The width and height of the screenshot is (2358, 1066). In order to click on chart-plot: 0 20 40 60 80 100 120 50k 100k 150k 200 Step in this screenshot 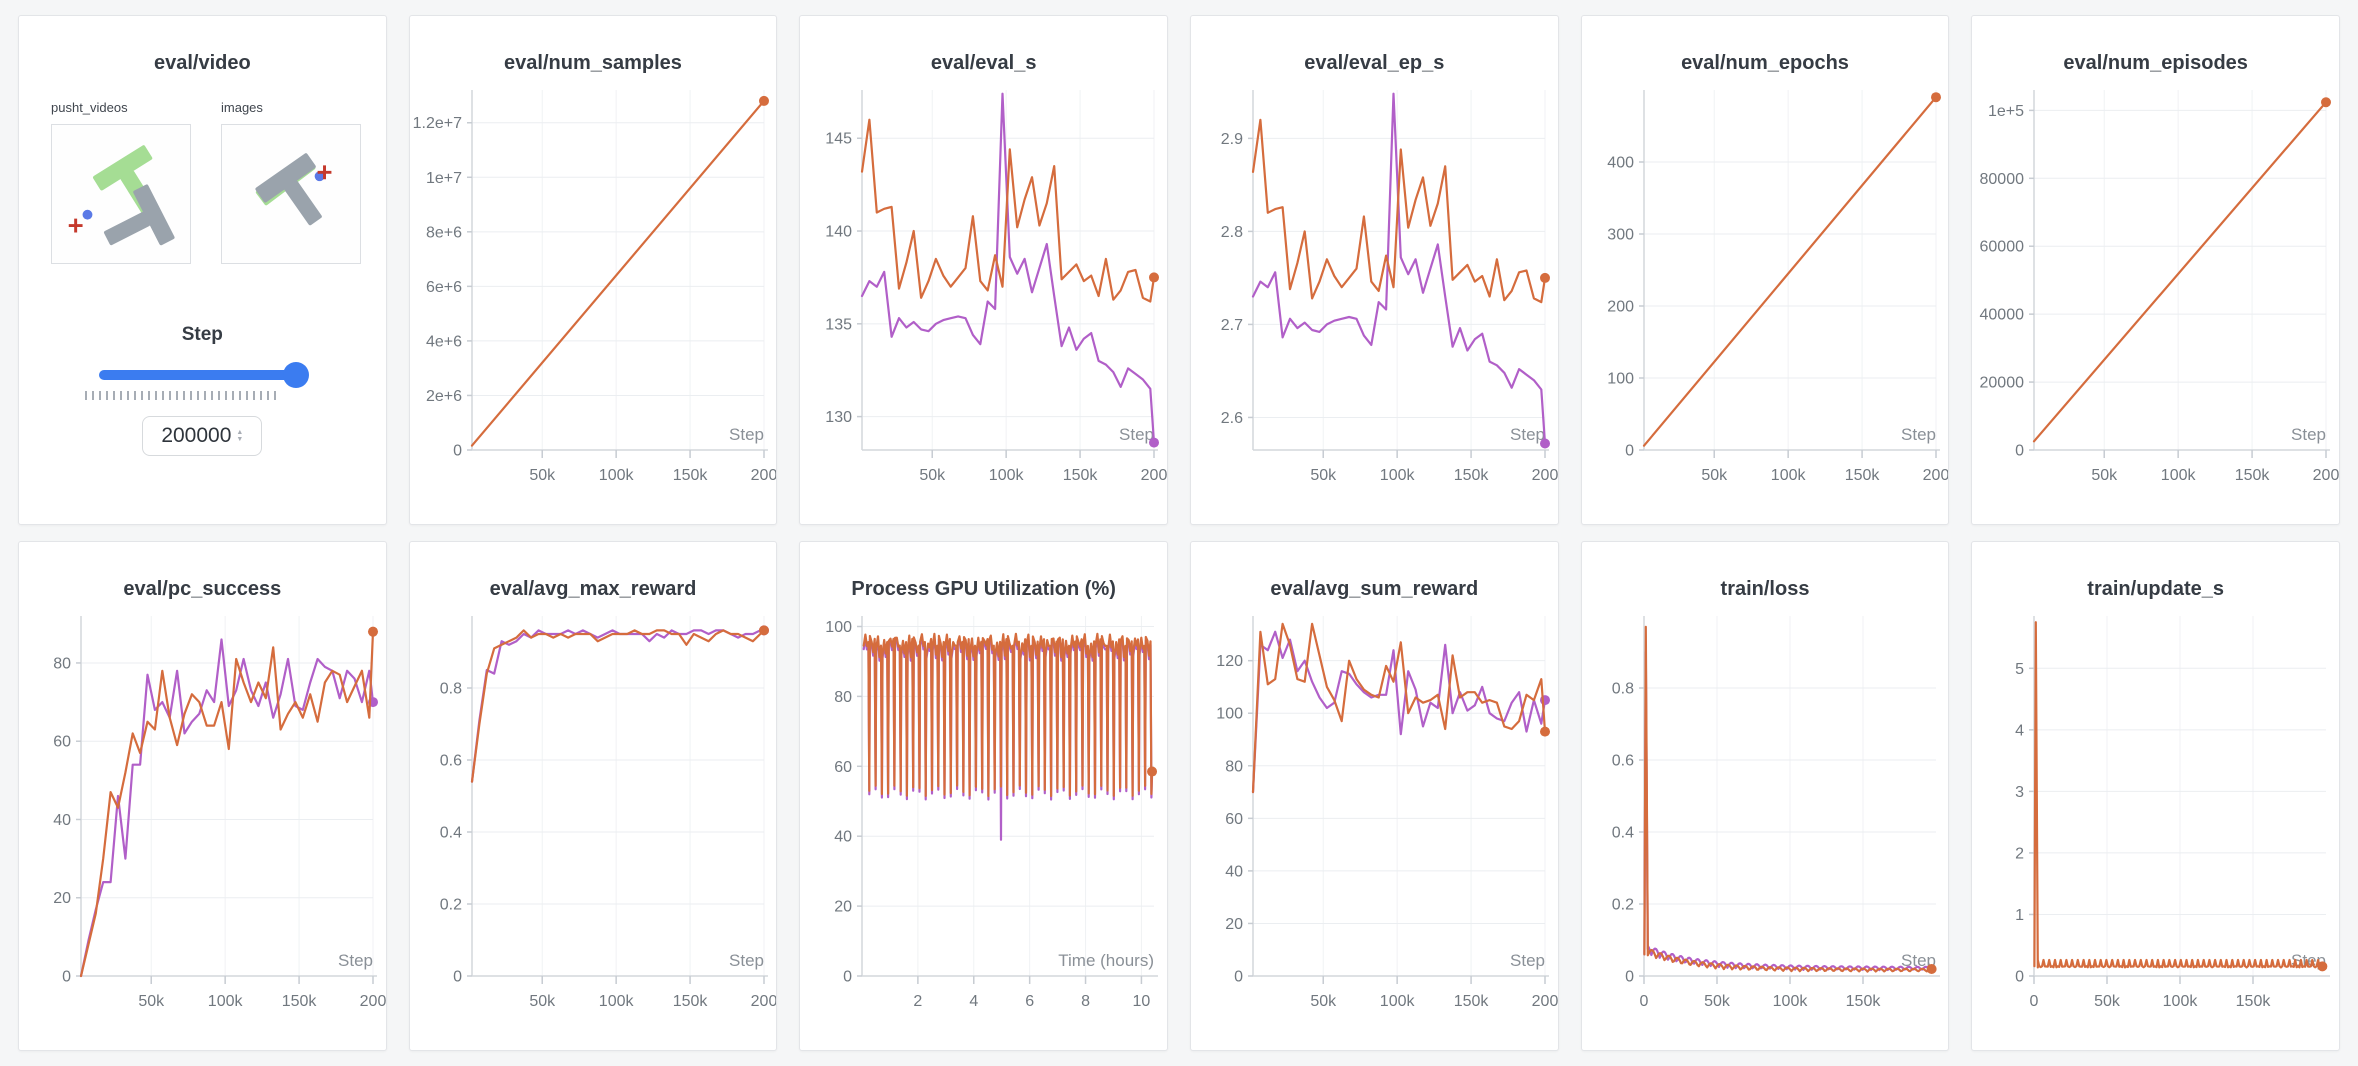, I will do `click(1375, 820)`.